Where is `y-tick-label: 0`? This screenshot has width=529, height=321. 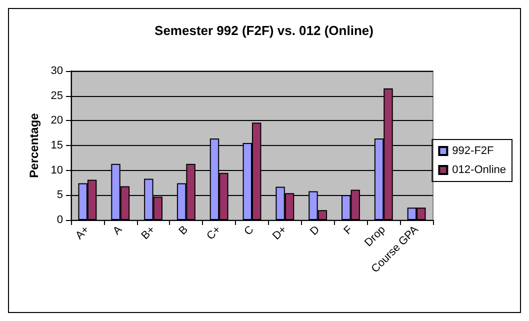 y-tick-label: 0 is located at coordinates (59, 220).